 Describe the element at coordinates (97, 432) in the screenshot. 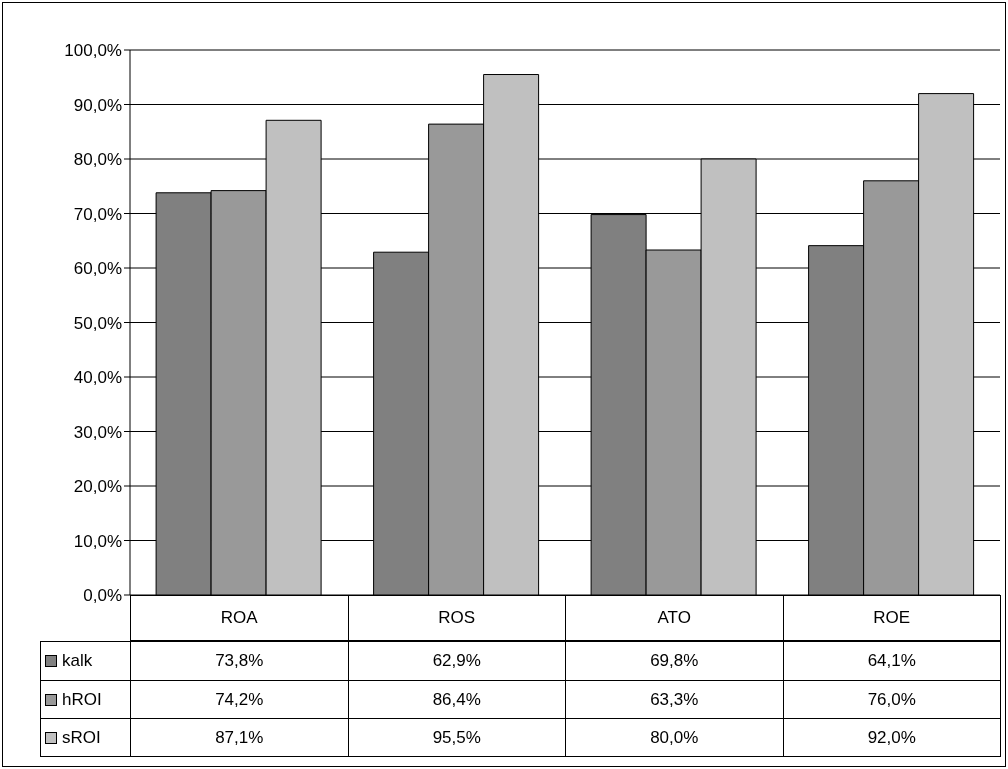

I see `y-tick-label: 30,0%` at that location.